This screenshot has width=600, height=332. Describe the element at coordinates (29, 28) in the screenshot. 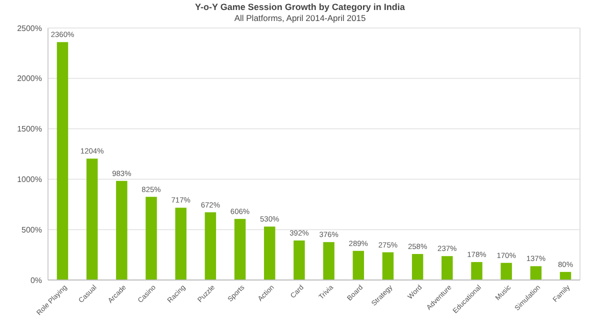

I see `y-tick-label: 2500%` at that location.